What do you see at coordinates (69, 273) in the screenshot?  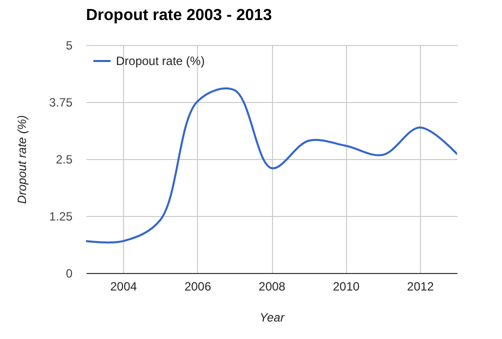 I see `y-tick-label: 0` at bounding box center [69, 273].